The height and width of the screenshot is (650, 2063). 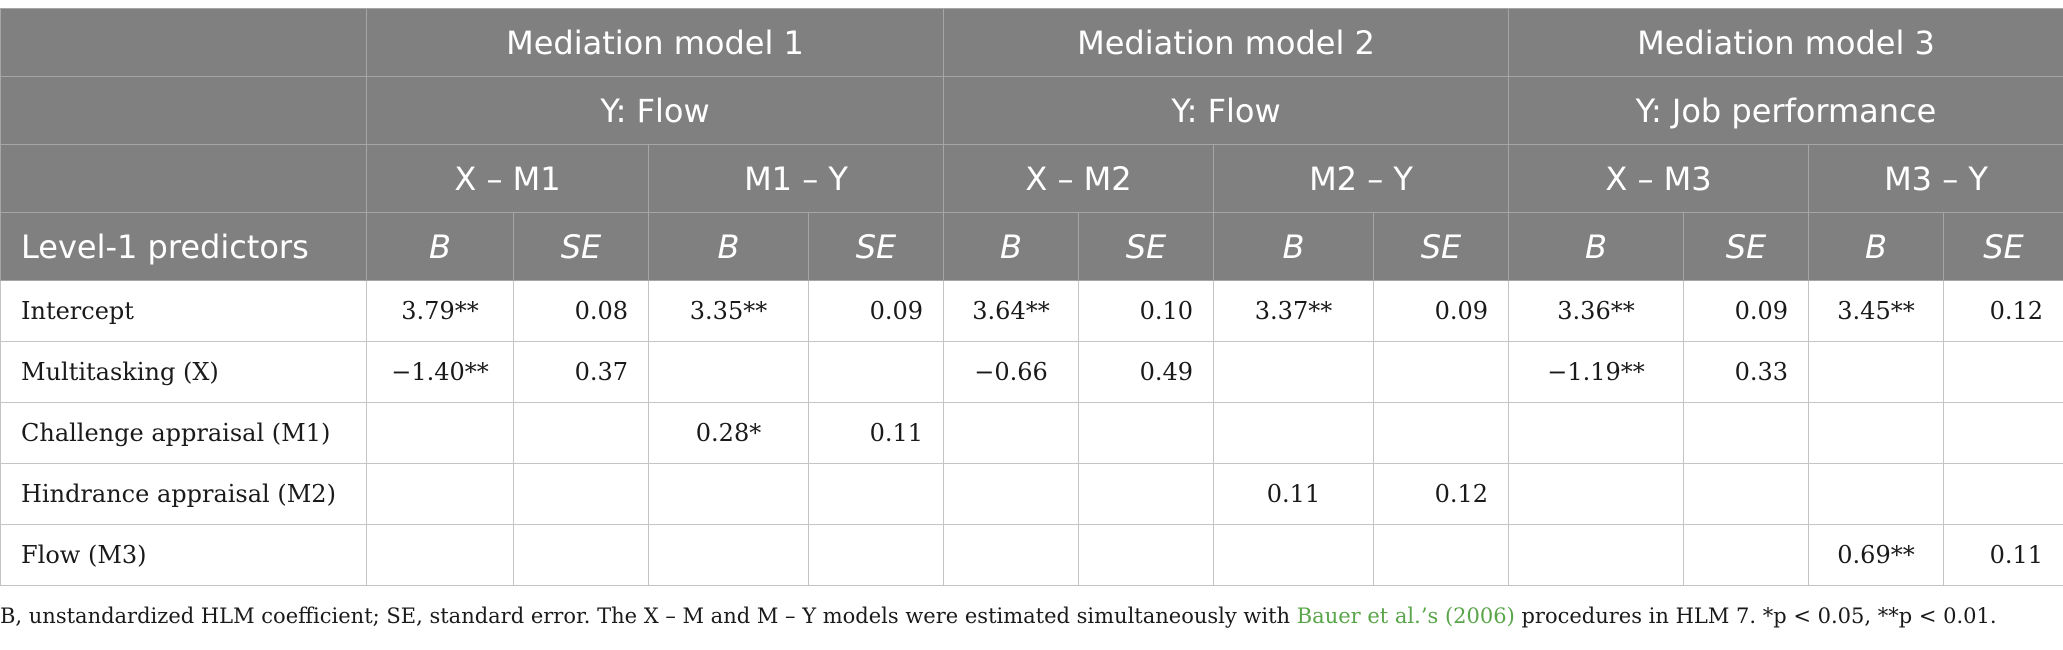 What do you see at coordinates (1226, 42) in the screenshot?
I see `model-2-title: Mediation model 2` at bounding box center [1226, 42].